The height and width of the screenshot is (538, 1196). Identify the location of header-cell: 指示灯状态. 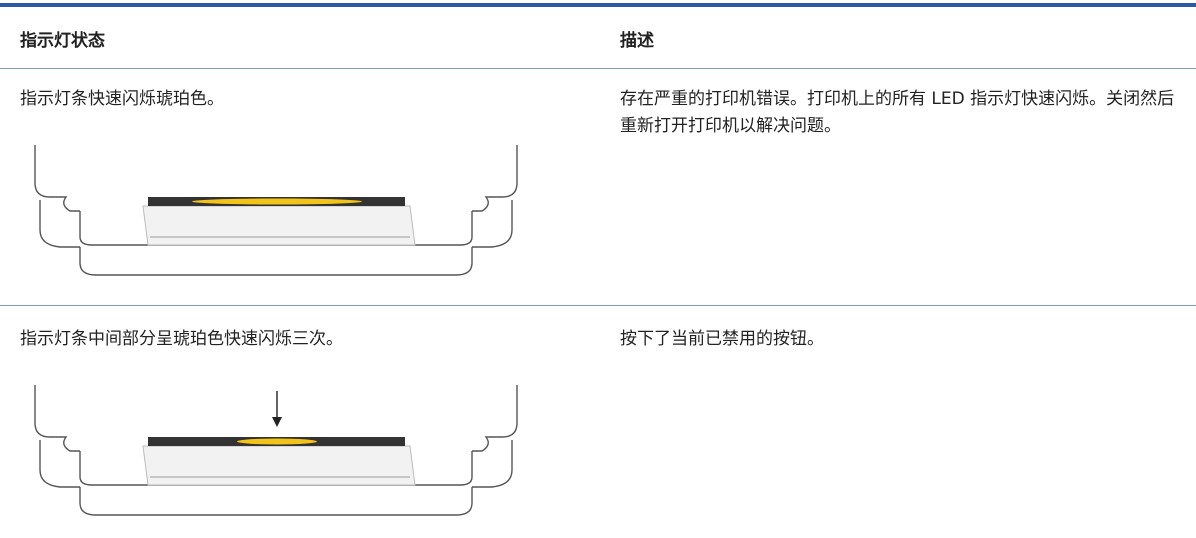
(62, 41).